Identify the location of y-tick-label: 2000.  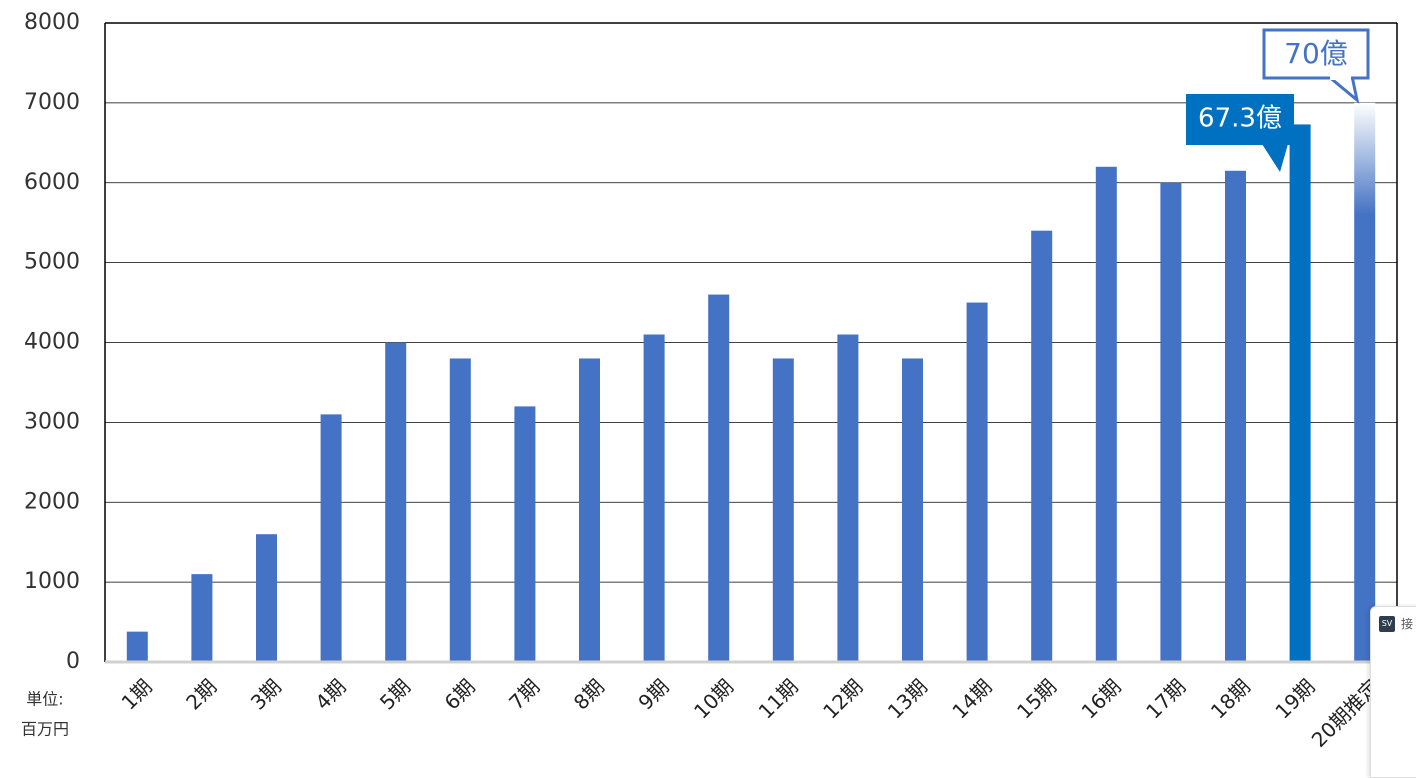
(52, 501).